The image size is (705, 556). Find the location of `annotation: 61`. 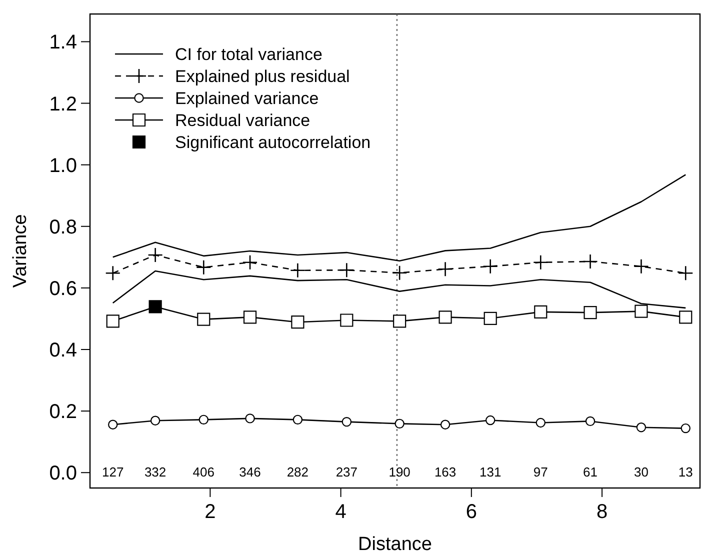

annotation: 61 is located at coordinates (590, 472).